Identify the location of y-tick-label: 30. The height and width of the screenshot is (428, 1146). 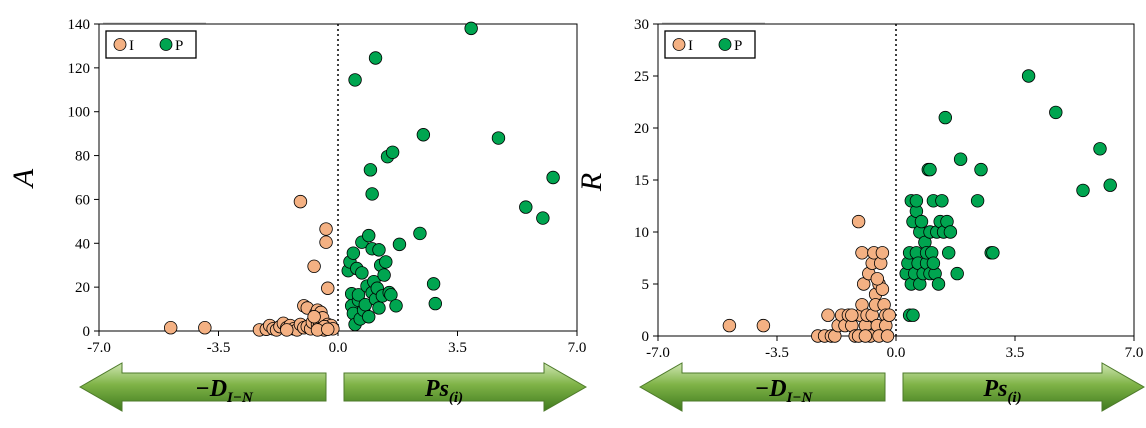
(641, 25).